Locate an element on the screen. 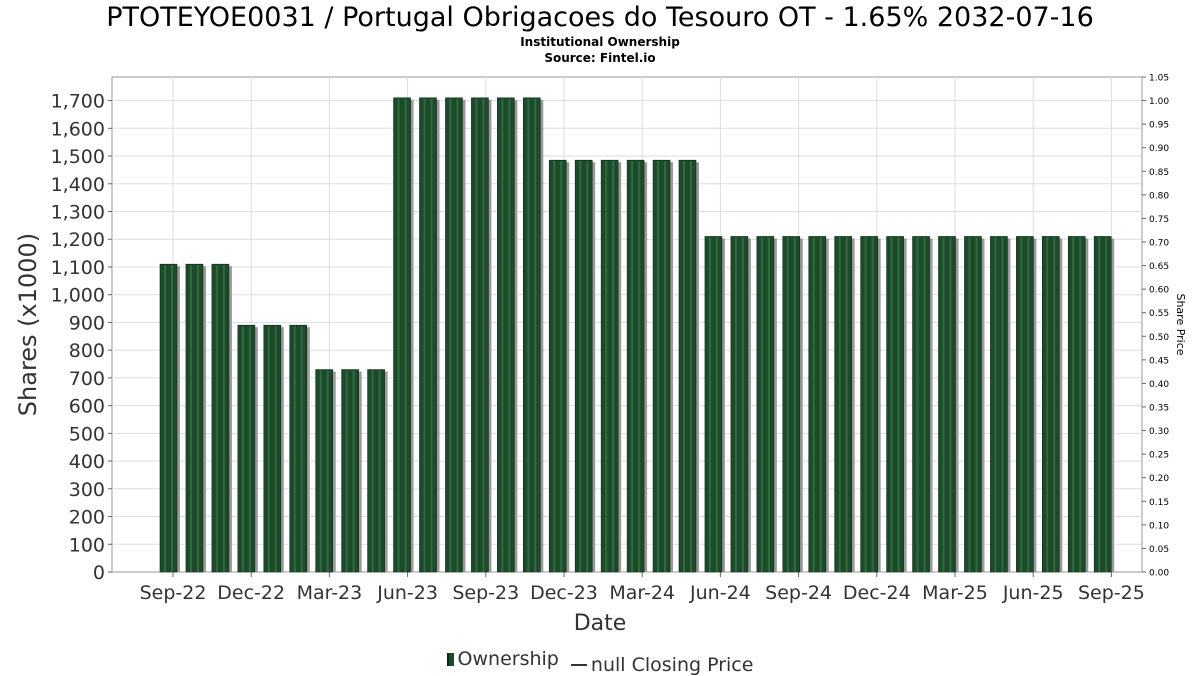 This screenshot has height=676, width=1200. y2-tick-label: 0.20 is located at coordinates (1159, 479).